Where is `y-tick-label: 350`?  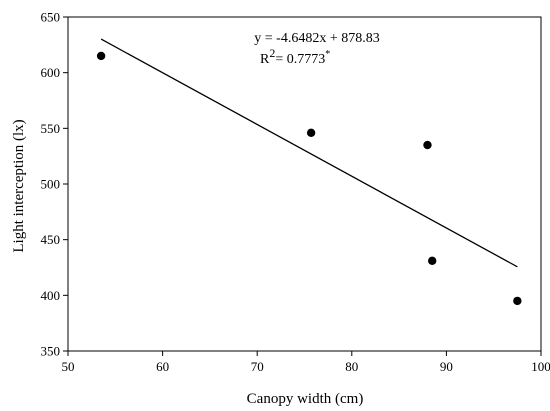 y-tick-label: 350 is located at coordinates (51, 351).